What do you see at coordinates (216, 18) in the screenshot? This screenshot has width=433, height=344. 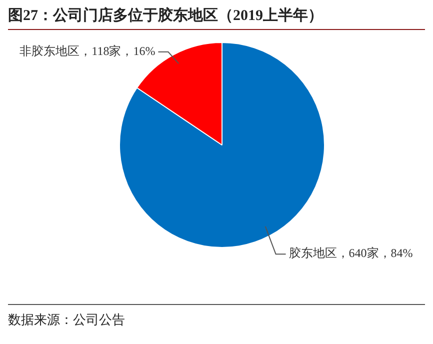 I see `chart-title: 图27：公司门店多位于胶东地区（2019上半年）` at bounding box center [216, 18].